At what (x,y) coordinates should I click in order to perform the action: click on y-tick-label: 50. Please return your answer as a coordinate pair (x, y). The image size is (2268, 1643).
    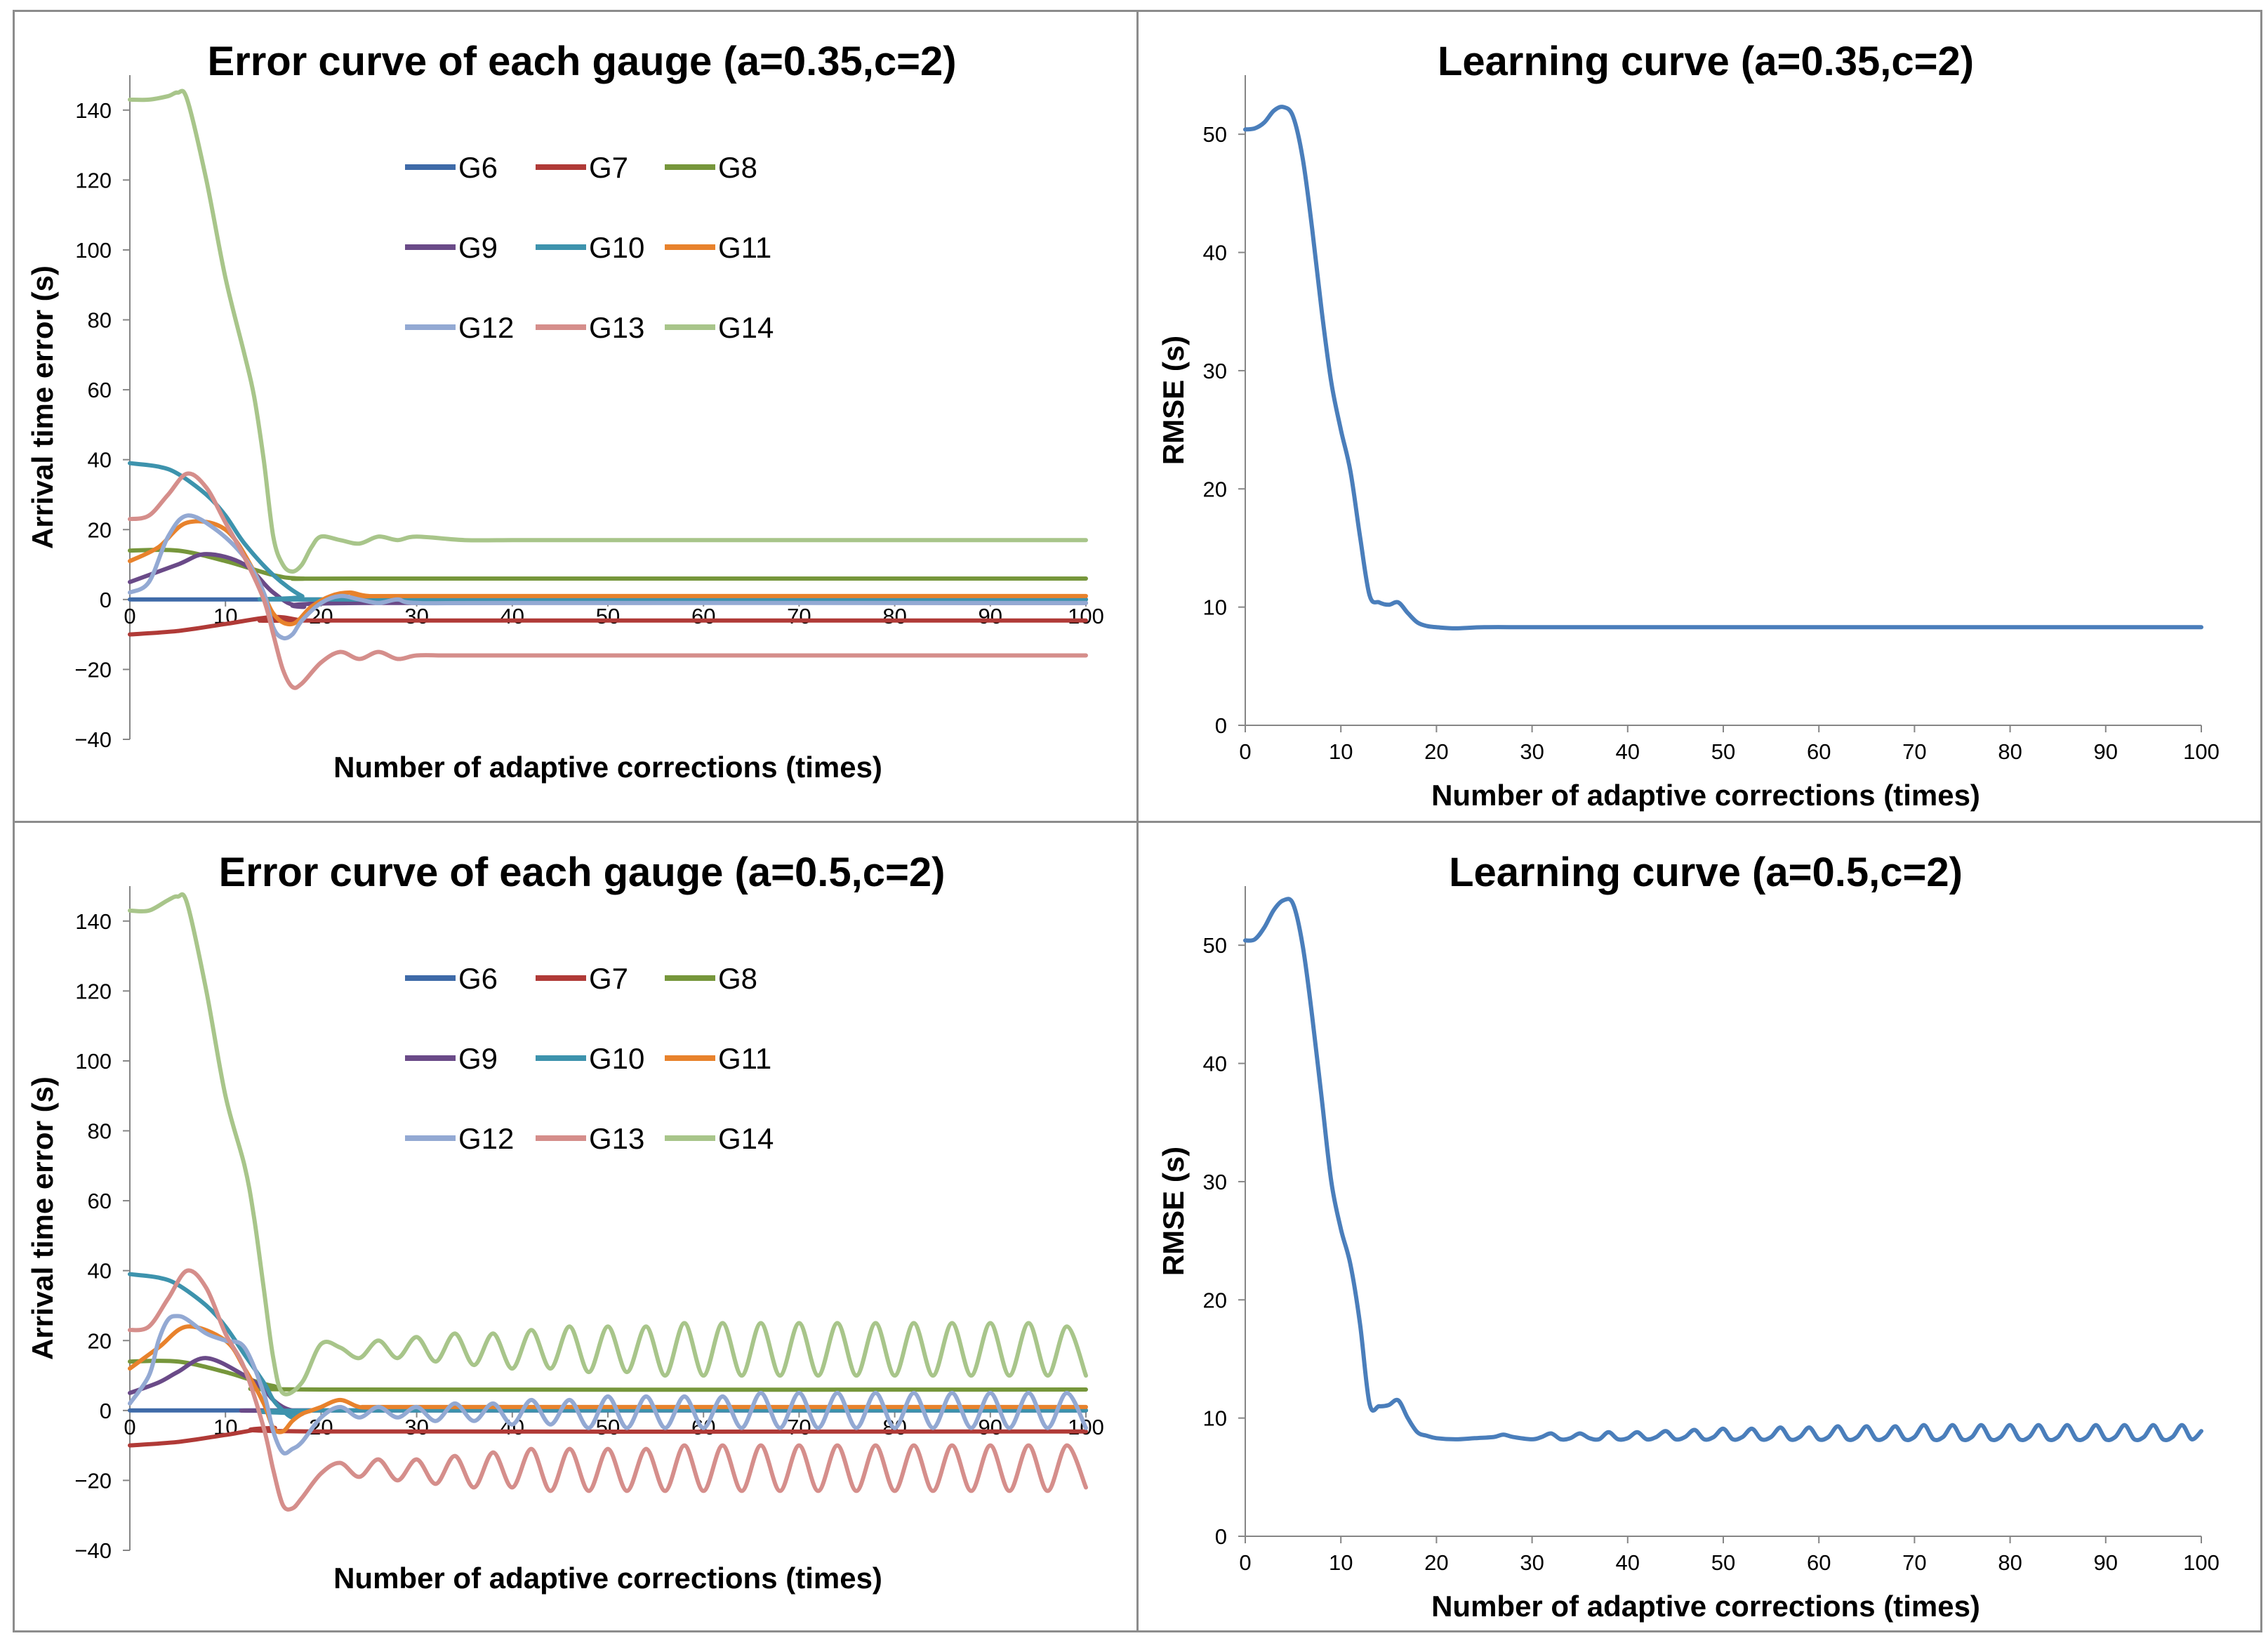
    Looking at the image, I should click on (1215, 134).